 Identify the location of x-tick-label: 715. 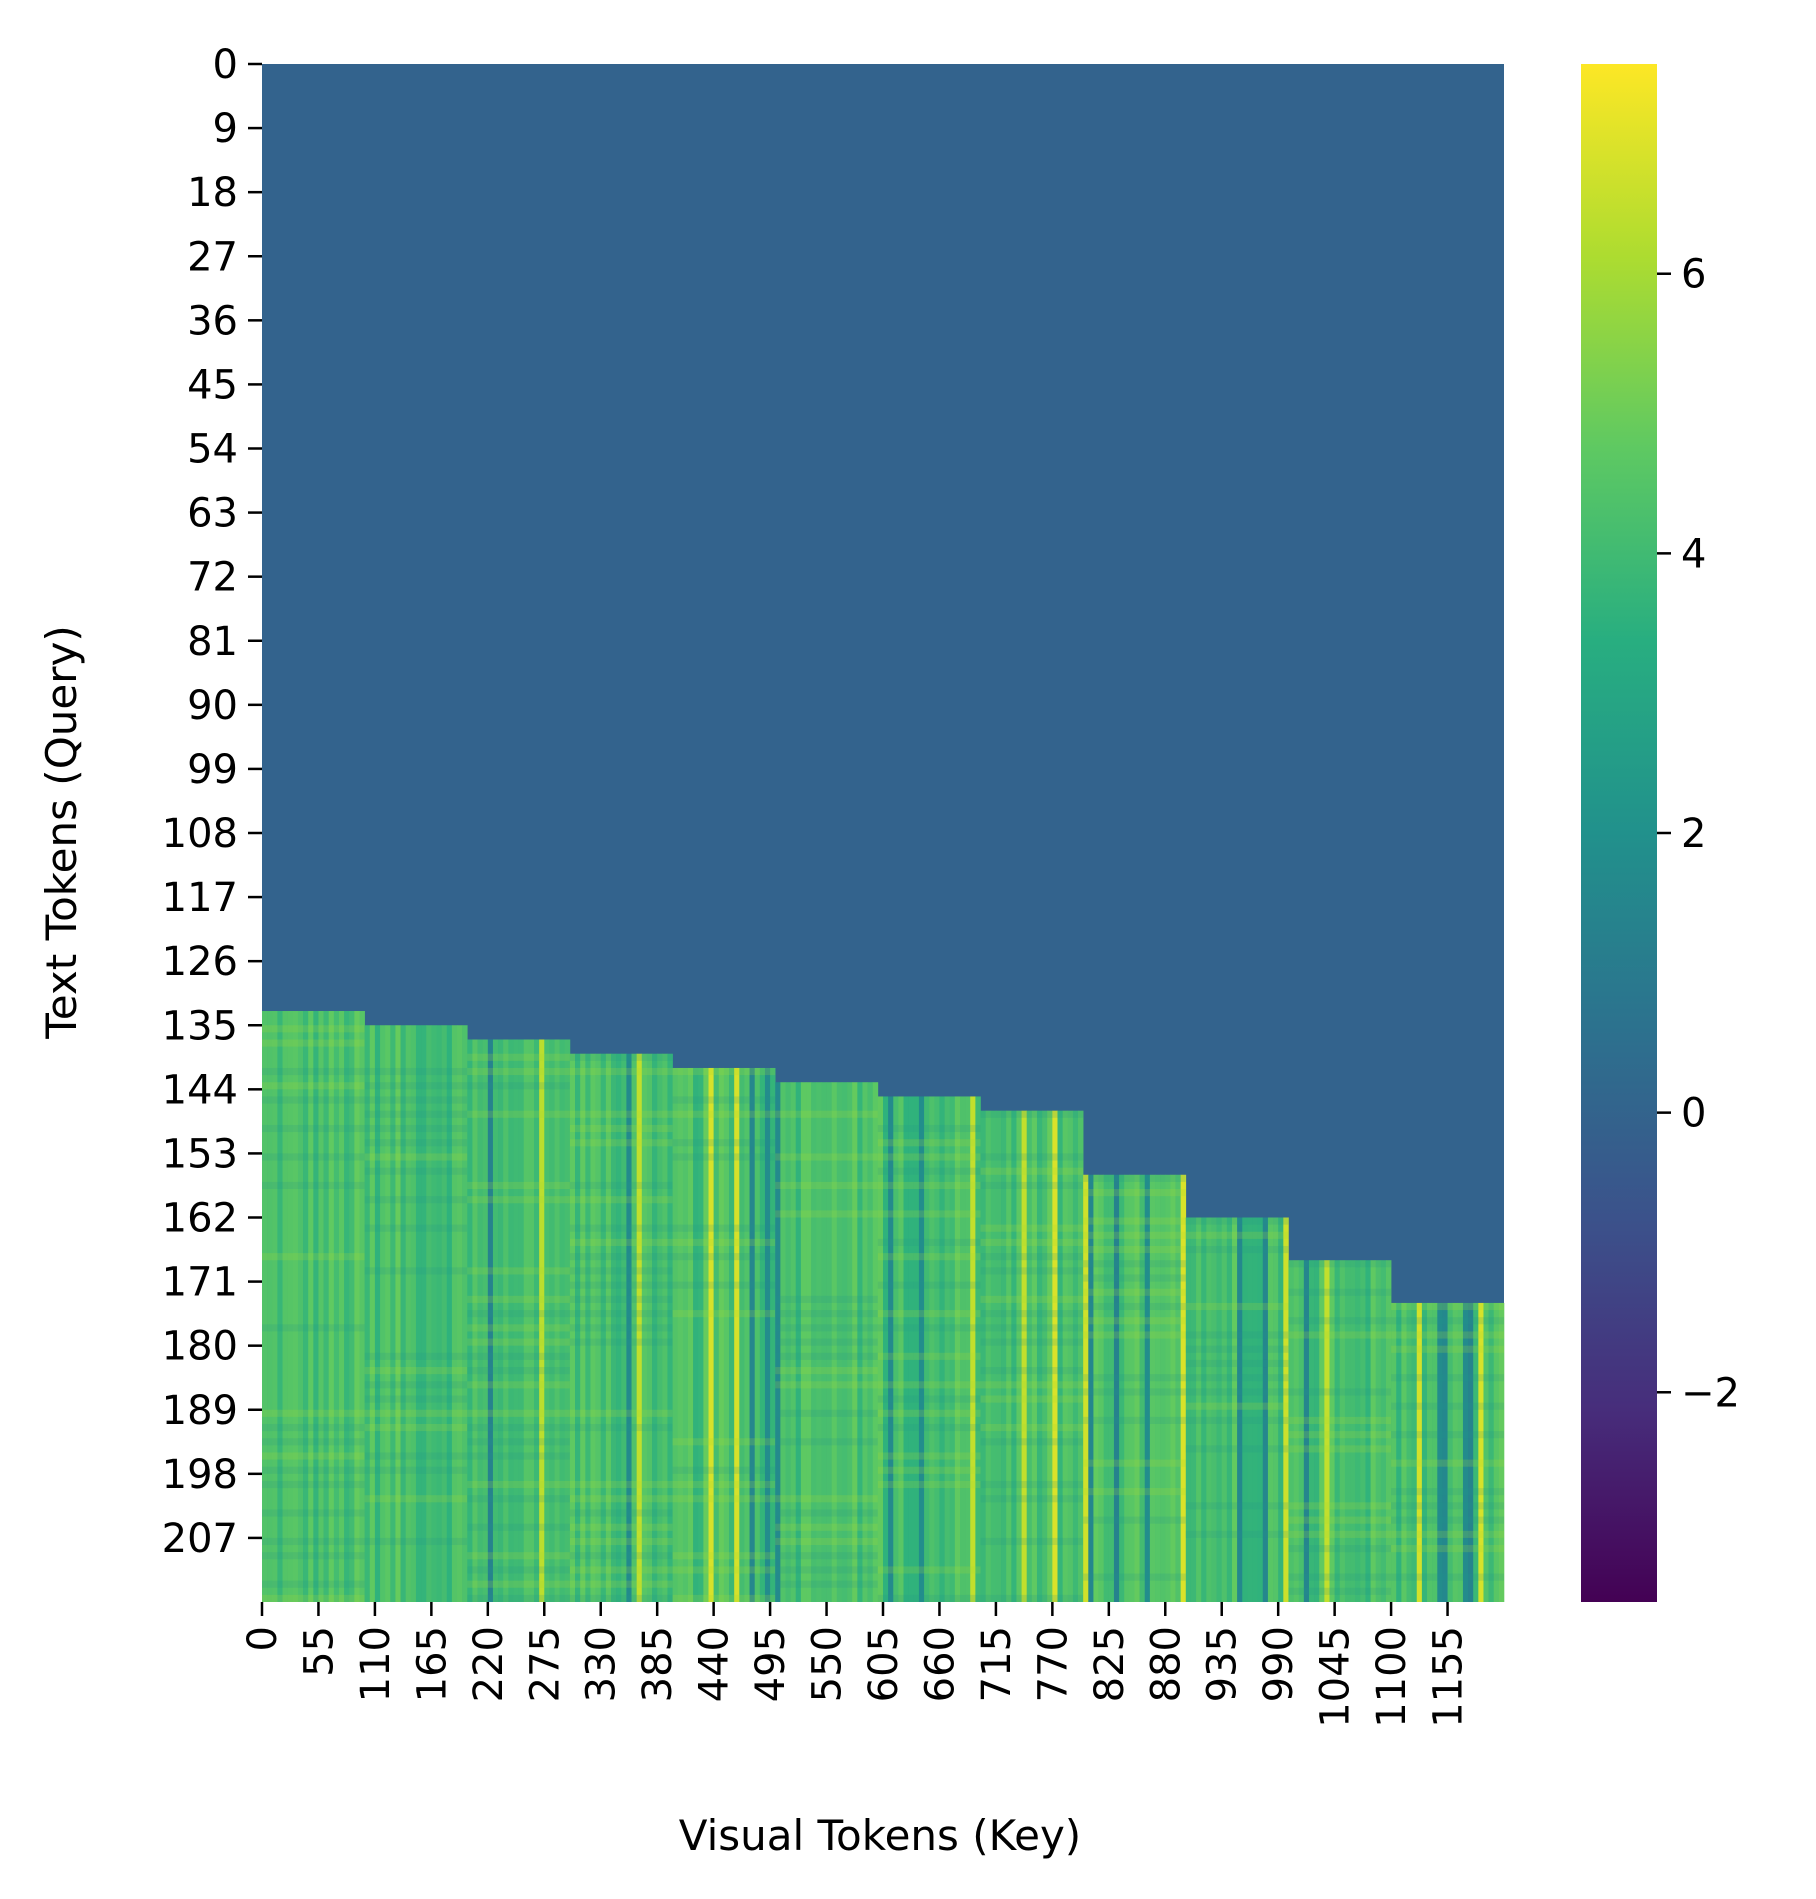
(997, 1664).